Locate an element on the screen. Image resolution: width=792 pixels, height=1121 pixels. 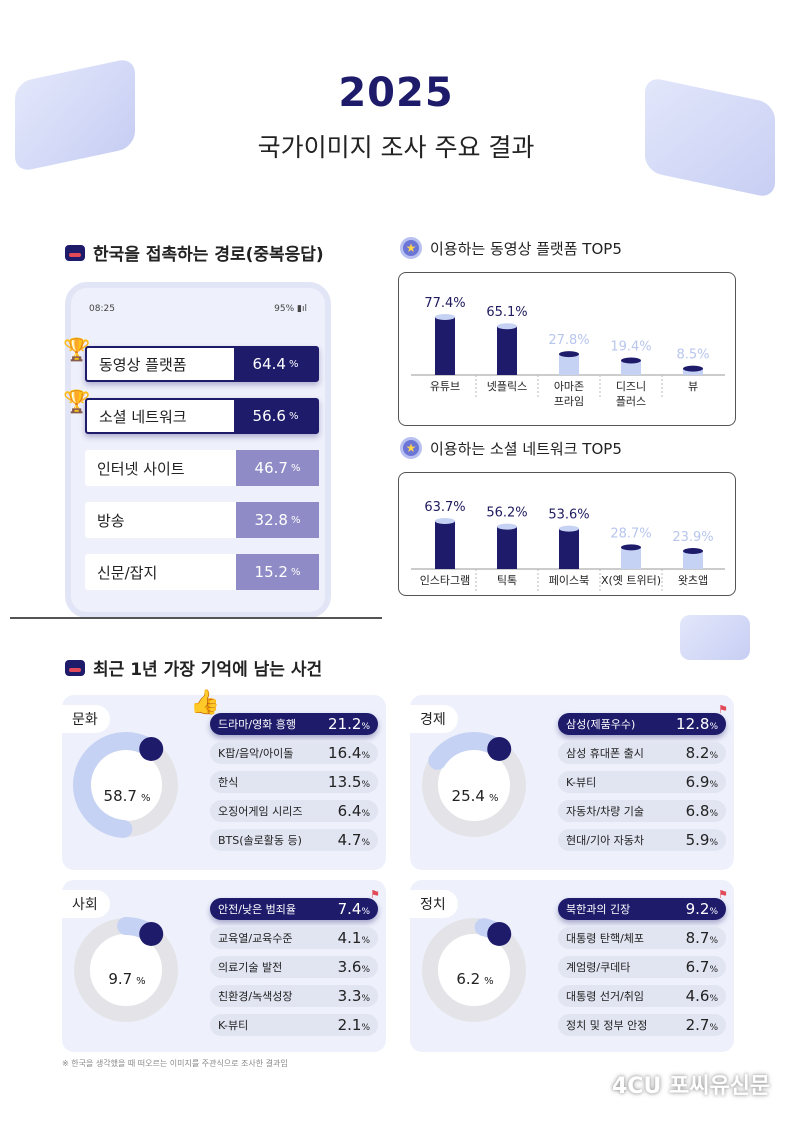
event-item: K팝/음악/아이돌 16.4% is located at coordinates (294, 753).